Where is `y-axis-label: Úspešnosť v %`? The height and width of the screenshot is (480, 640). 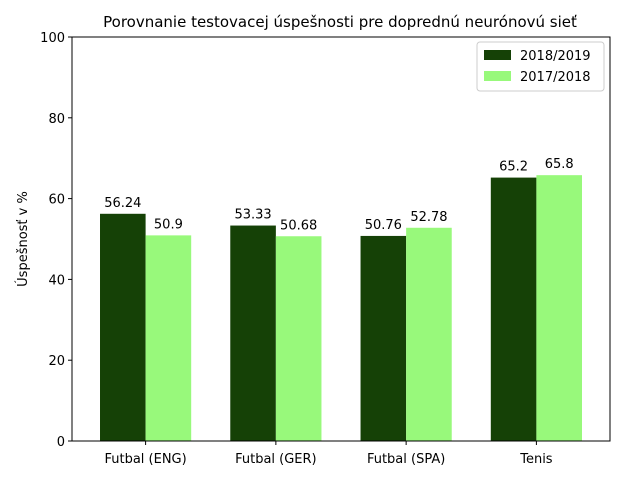
y-axis-label: Úspešnosť v % is located at coordinates (23, 239).